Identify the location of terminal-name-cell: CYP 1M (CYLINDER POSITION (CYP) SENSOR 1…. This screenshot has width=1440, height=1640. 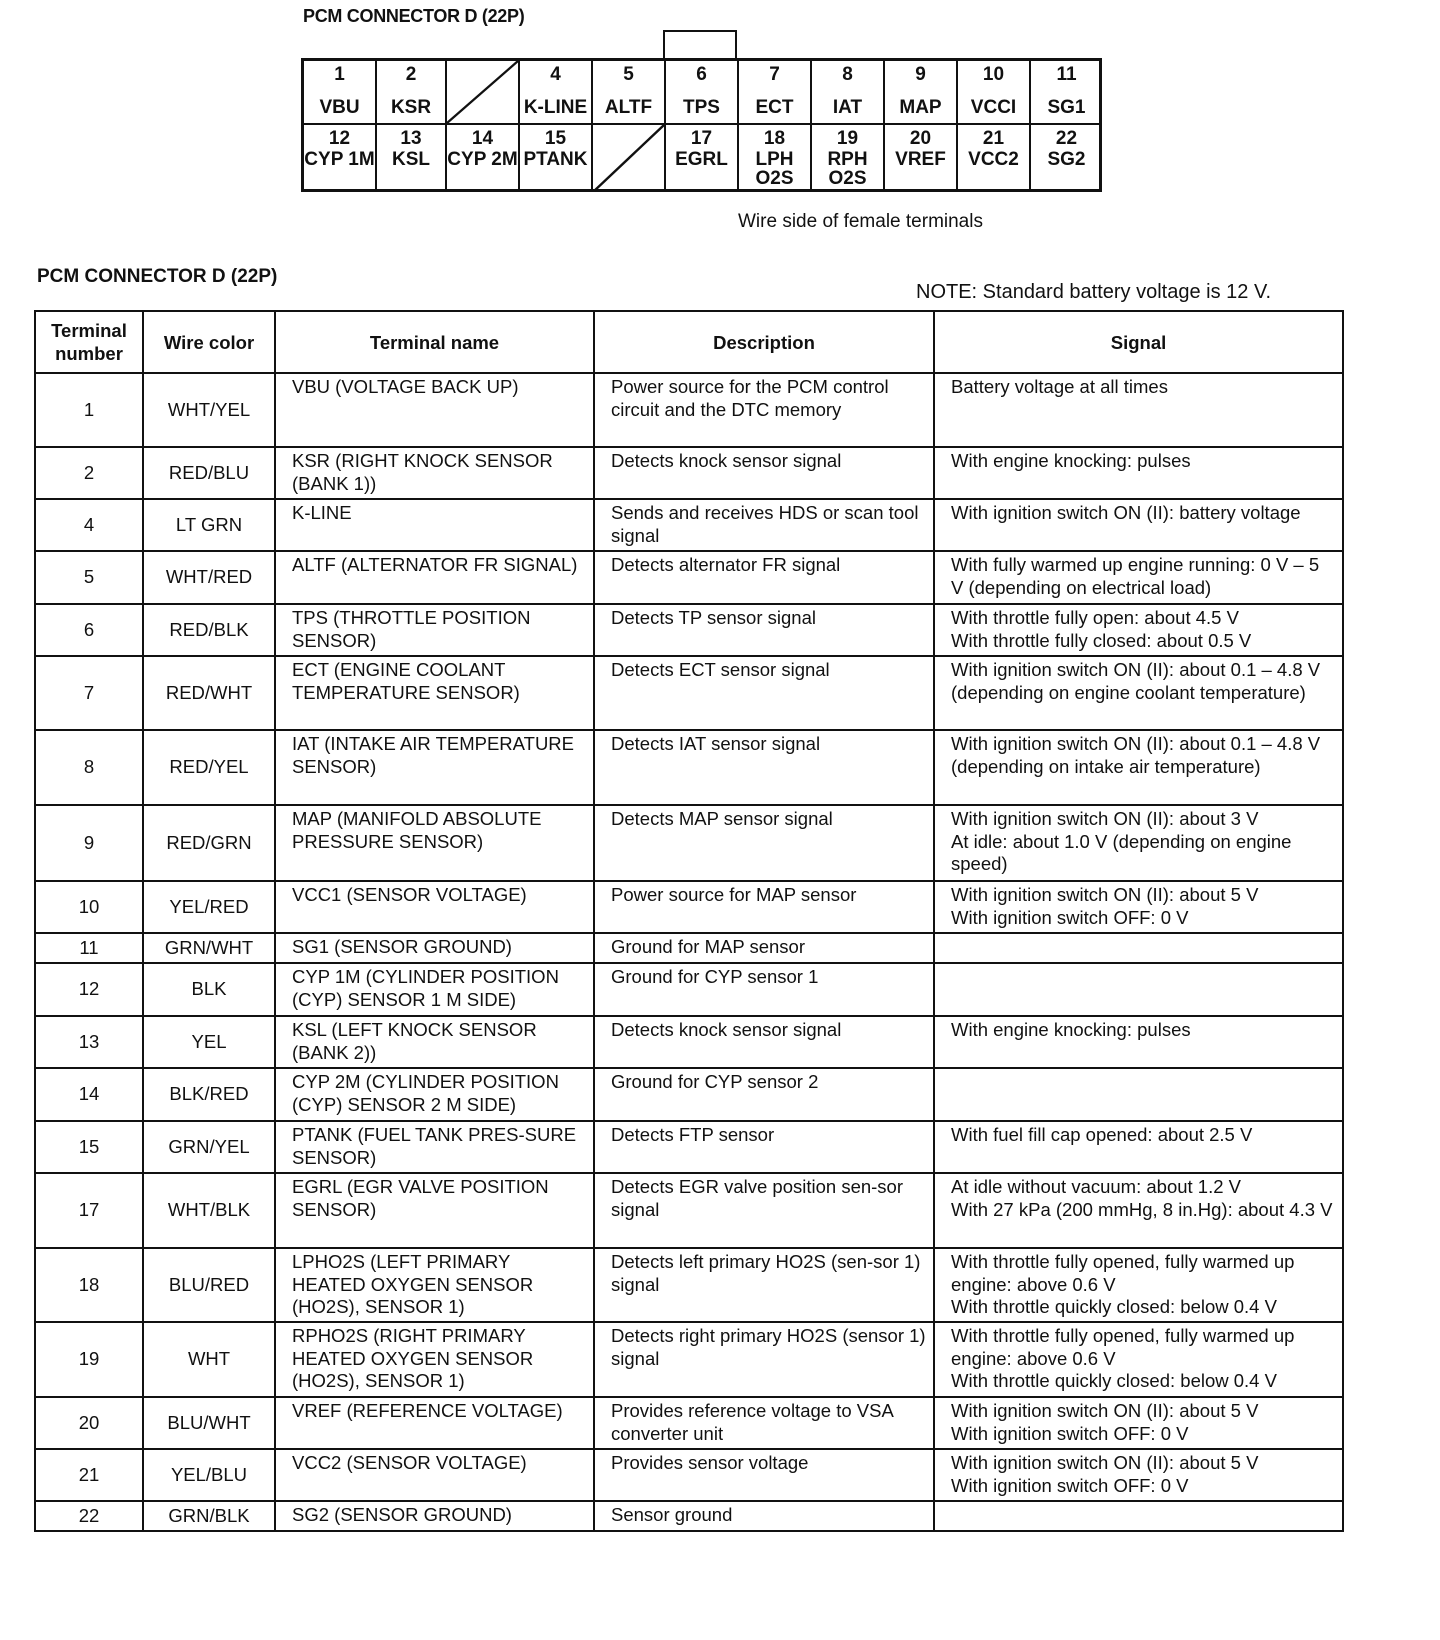
(434, 989).